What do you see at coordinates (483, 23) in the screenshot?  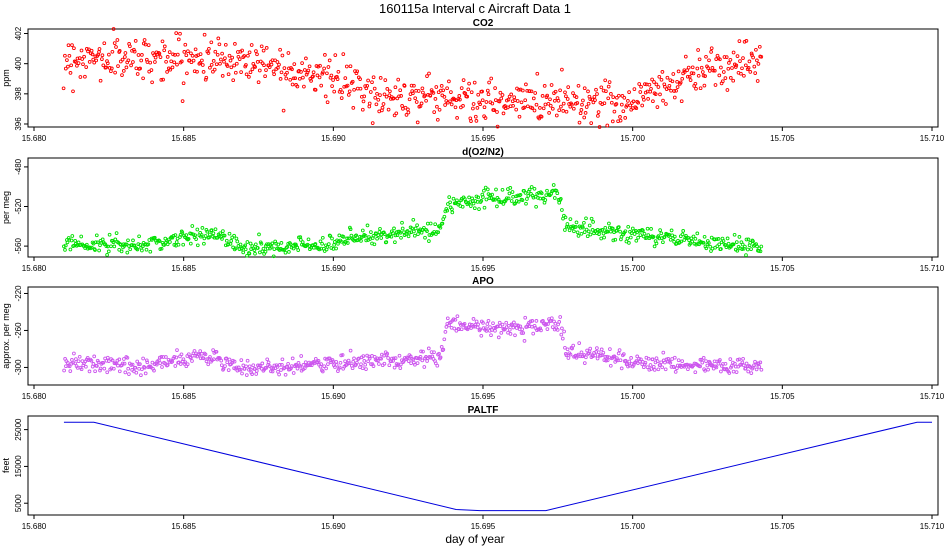 I see `co2-title: CO2` at bounding box center [483, 23].